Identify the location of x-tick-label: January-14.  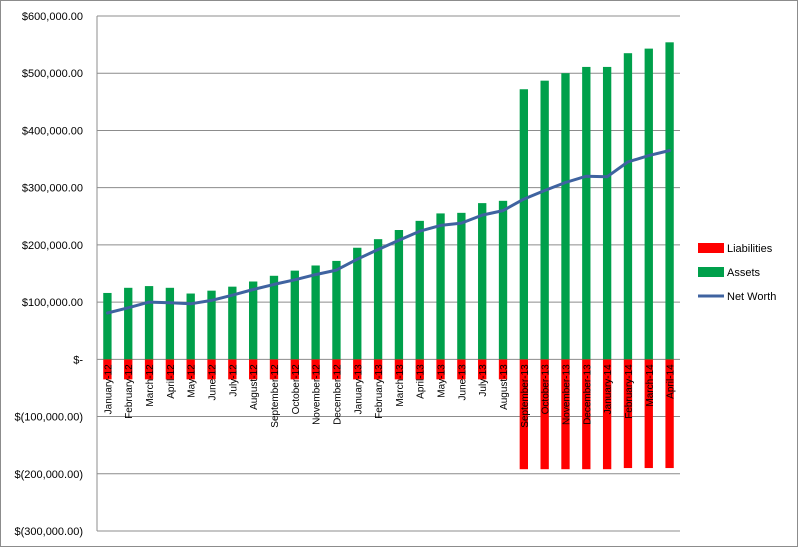
(608, 389).